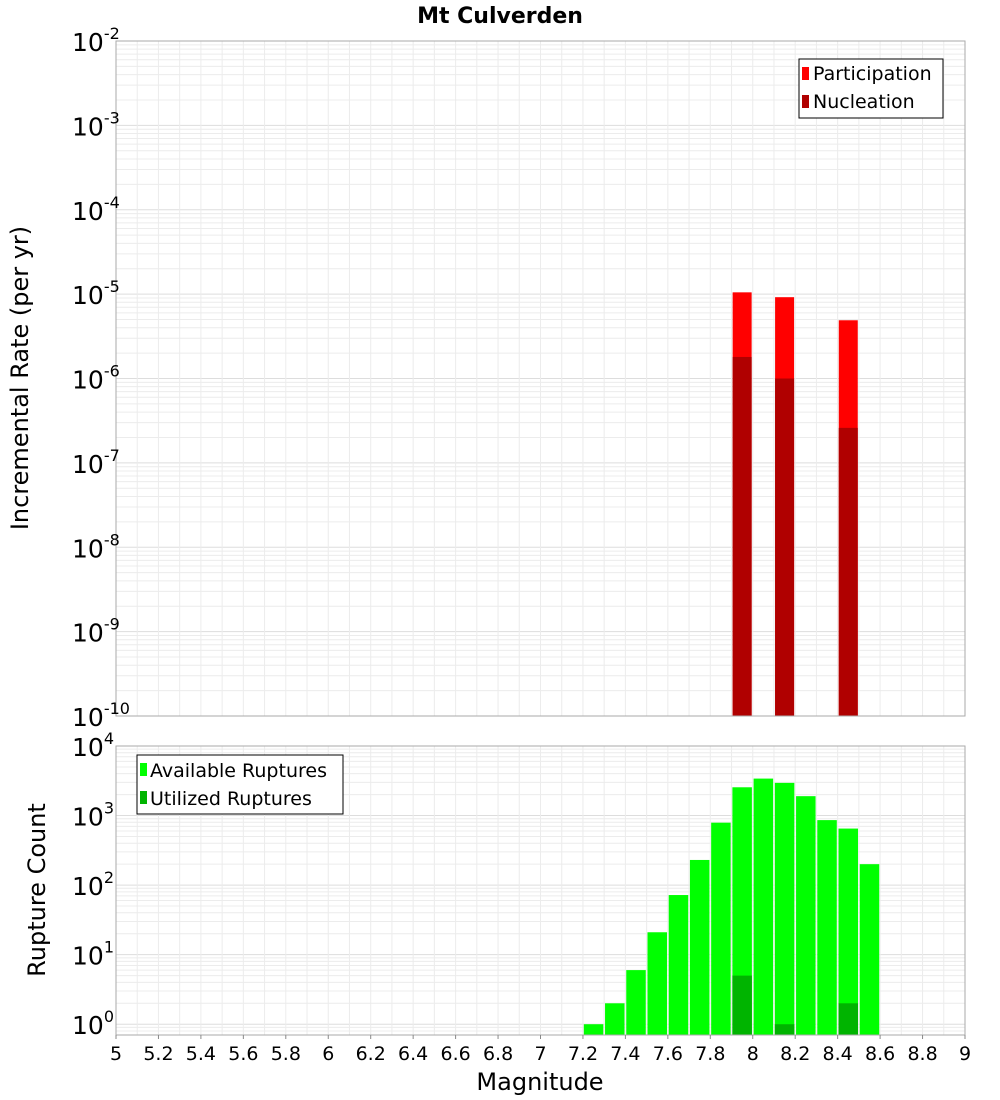 Image resolution: width=1000 pixels, height=1100 pixels. Describe the element at coordinates (838, 1054) in the screenshot. I see `x-tick-label: 8.4` at that location.